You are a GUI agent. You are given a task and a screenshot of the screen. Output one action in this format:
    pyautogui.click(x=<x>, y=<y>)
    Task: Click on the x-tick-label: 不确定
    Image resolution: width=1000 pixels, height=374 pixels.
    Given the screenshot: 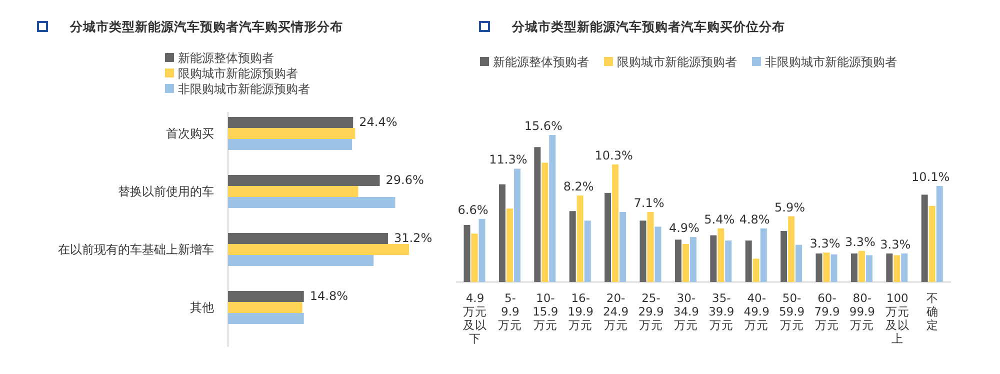 What is the action you would take?
    pyautogui.click(x=932, y=311)
    